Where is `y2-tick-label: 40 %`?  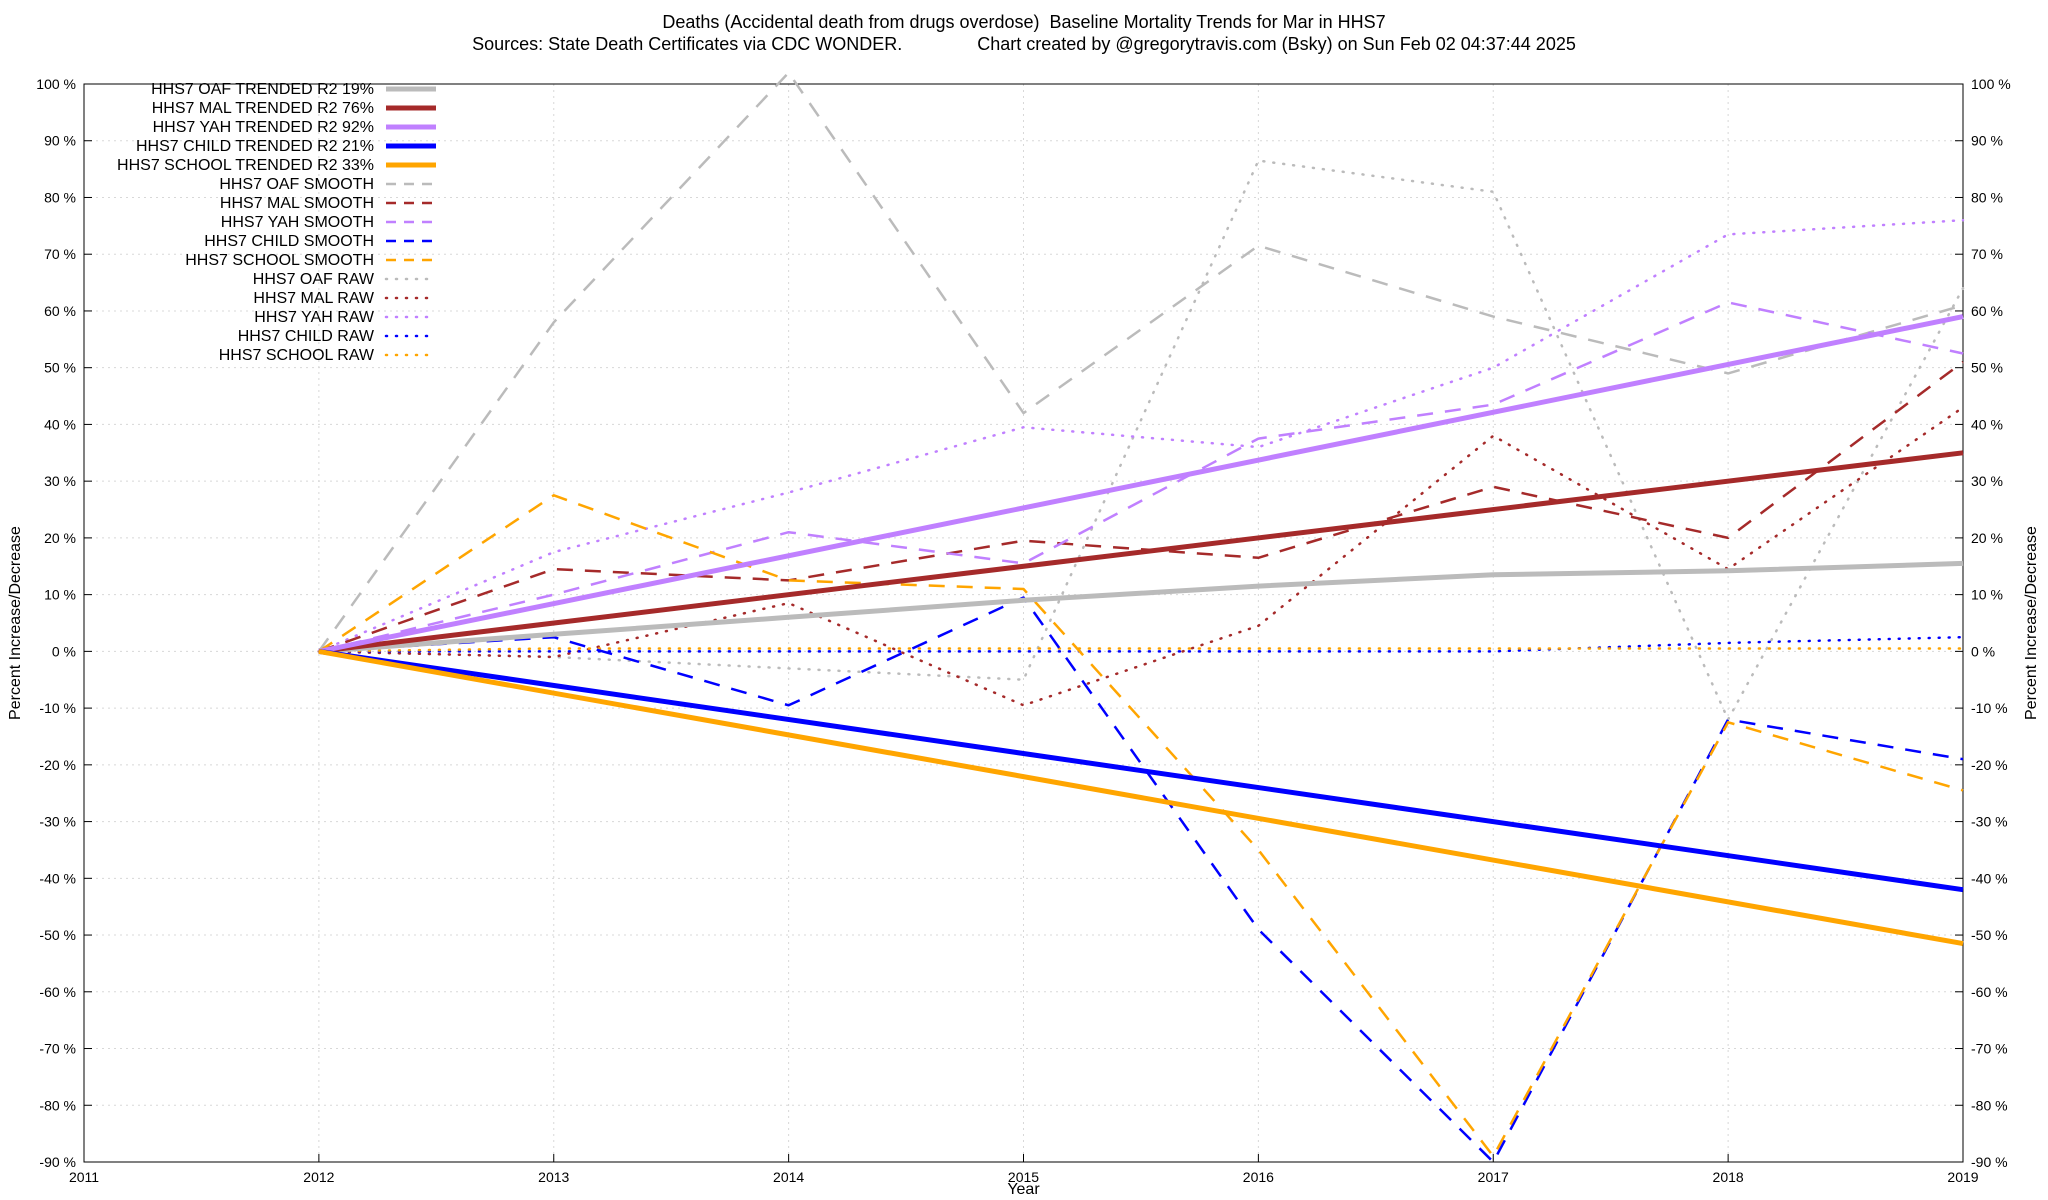 y2-tick-label: 40 % is located at coordinates (1987, 424).